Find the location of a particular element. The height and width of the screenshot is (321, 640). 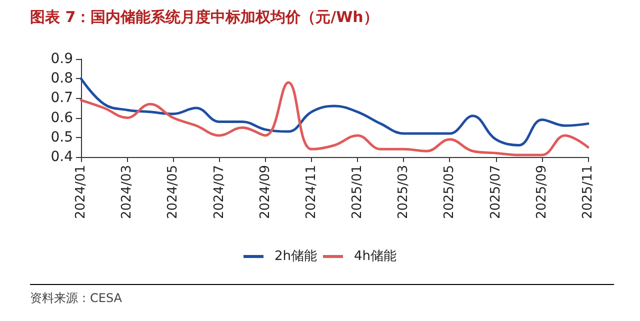

x-tick-label: 2025/01 is located at coordinates (358, 192).